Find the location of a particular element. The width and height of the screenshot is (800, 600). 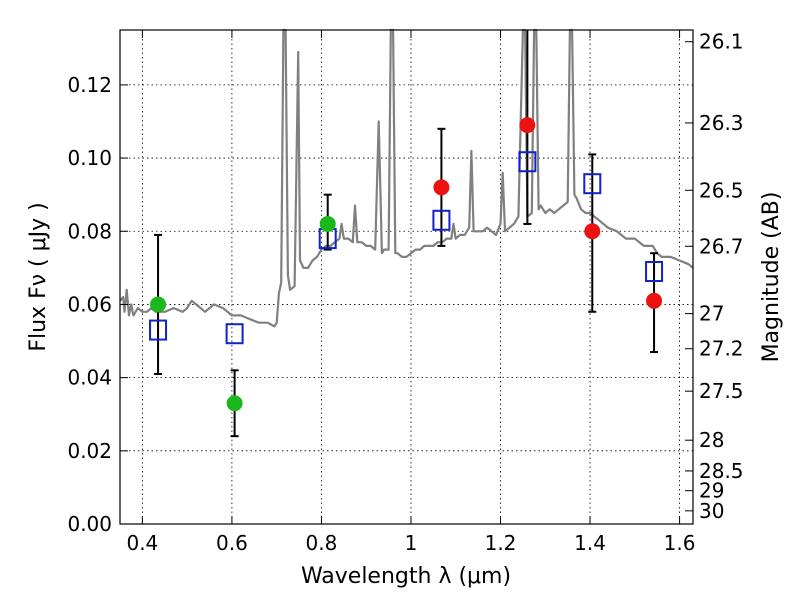

y-axis-label-left: Flux Fν ( μJy ) is located at coordinates (38, 276).